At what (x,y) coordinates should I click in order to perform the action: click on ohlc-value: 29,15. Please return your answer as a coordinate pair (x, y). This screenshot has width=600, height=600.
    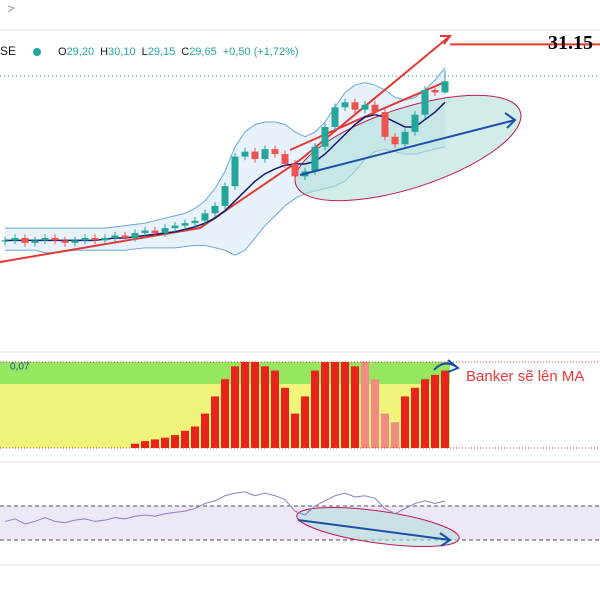
    Looking at the image, I should click on (162, 52).